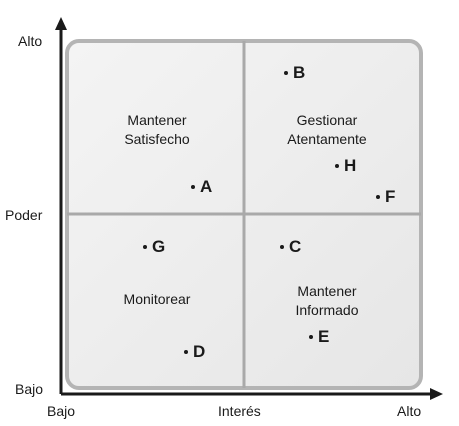  Describe the element at coordinates (199, 351) in the screenshot. I see `point-label: D` at that location.